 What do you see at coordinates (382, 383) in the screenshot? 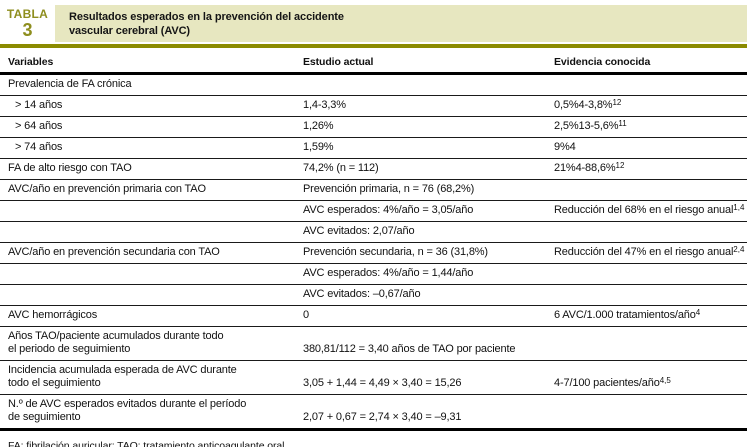
I see `estudio-text: 3,05 + 1,44 = 4,49 × 3,40 = 15,26` at bounding box center [382, 383].